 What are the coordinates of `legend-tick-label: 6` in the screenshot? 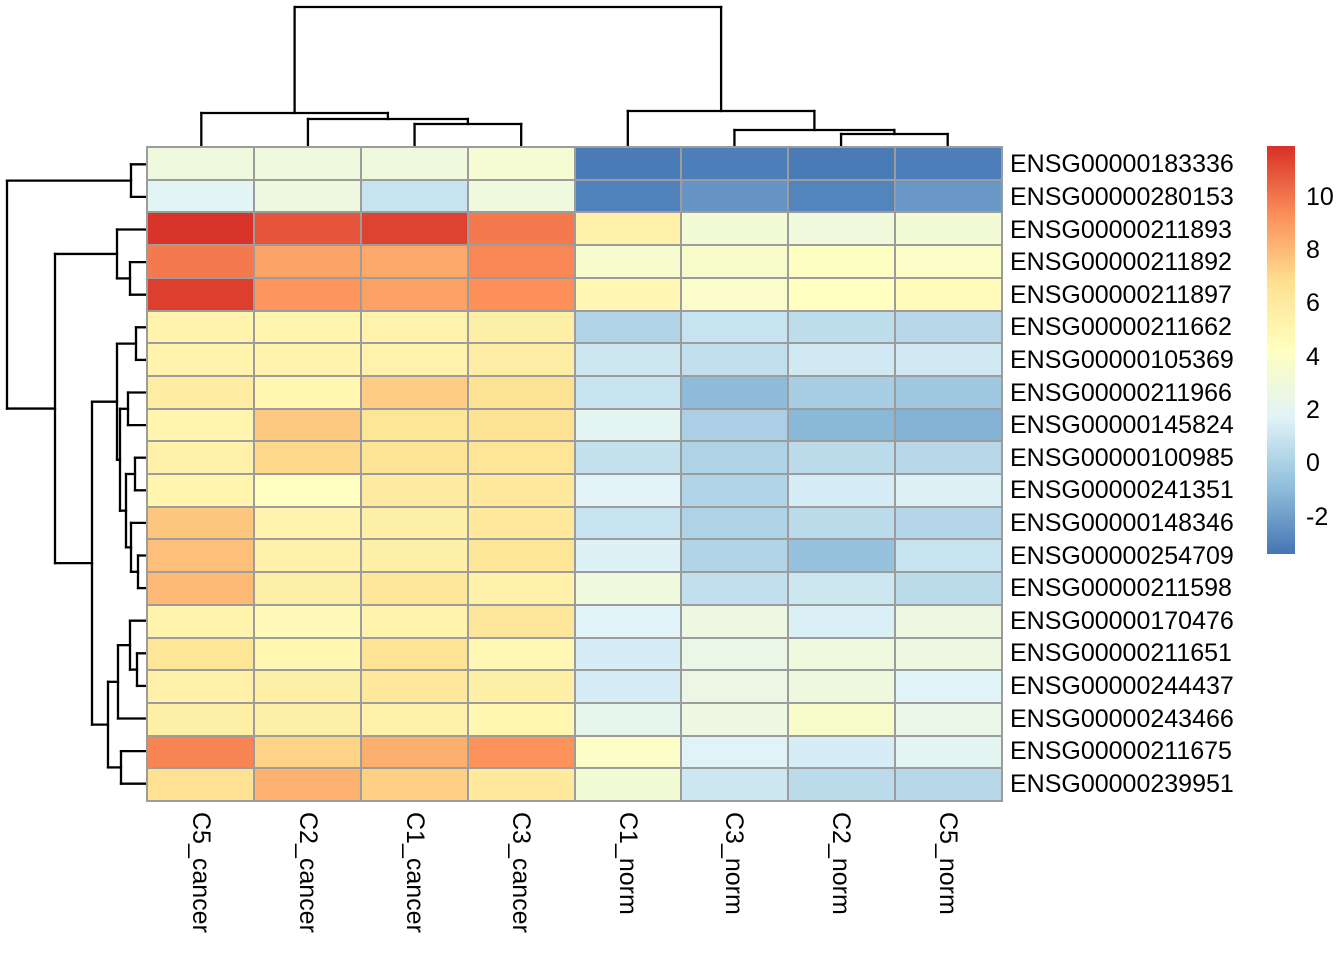 It's located at (1313, 303).